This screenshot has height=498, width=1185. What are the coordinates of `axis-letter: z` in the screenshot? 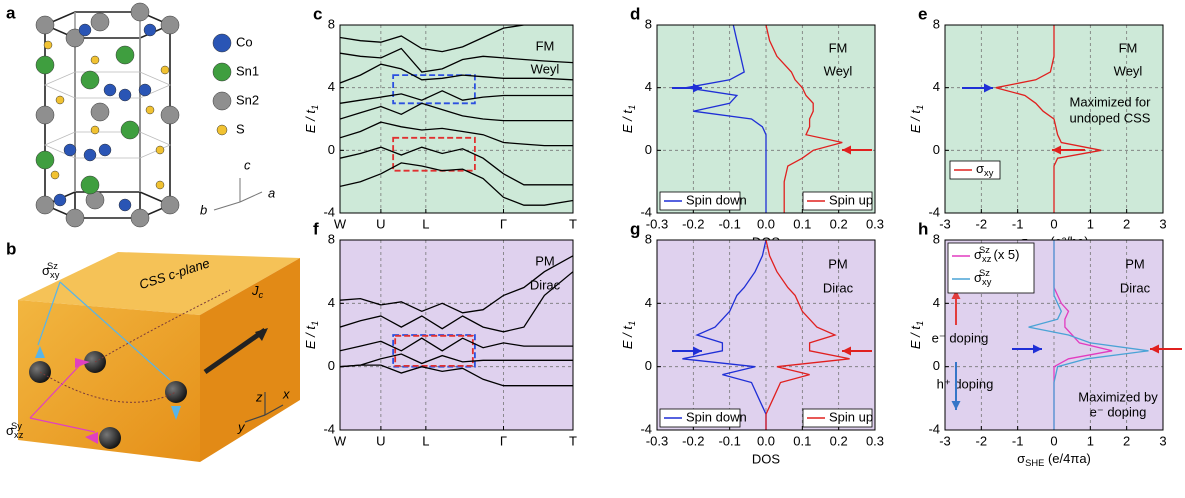 It's located at (259, 396).